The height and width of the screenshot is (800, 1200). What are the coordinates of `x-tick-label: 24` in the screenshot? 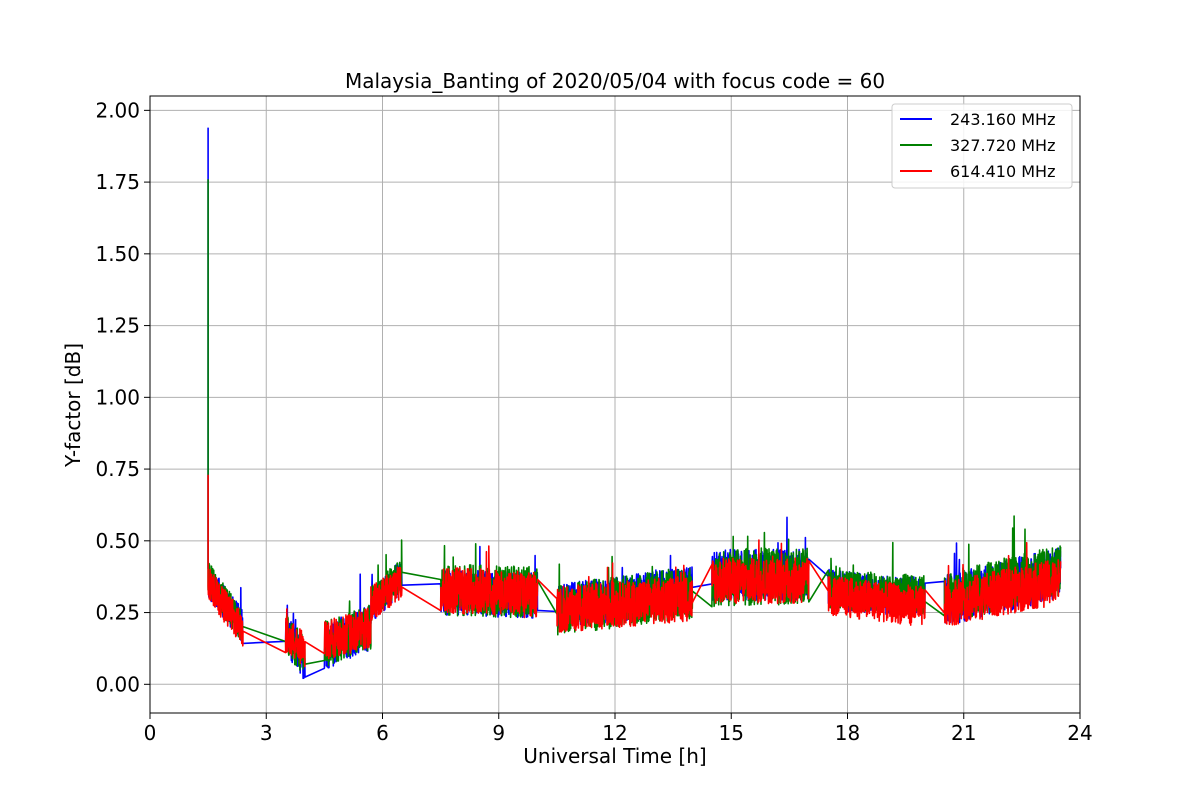 It's located at (1079, 733).